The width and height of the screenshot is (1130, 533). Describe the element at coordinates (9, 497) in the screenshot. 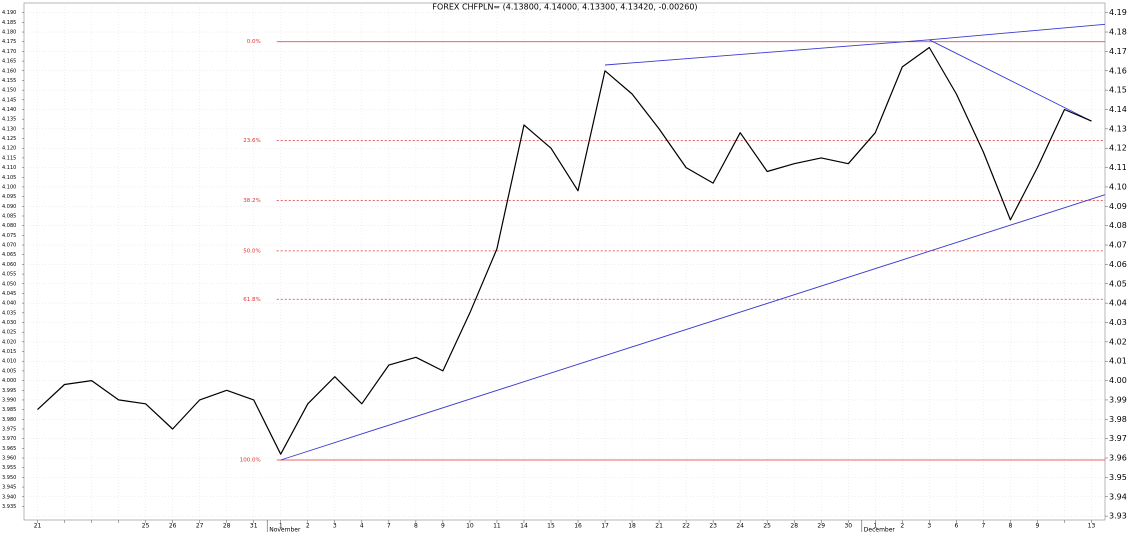

I see `left-tick-label: 3.940` at that location.